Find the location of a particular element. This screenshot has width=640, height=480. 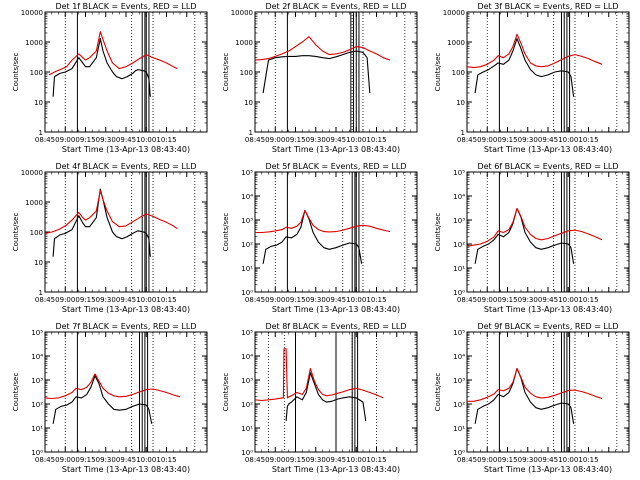

chart-title: Det 6f BLACK = Events, RED = LLD is located at coordinates (547, 166).